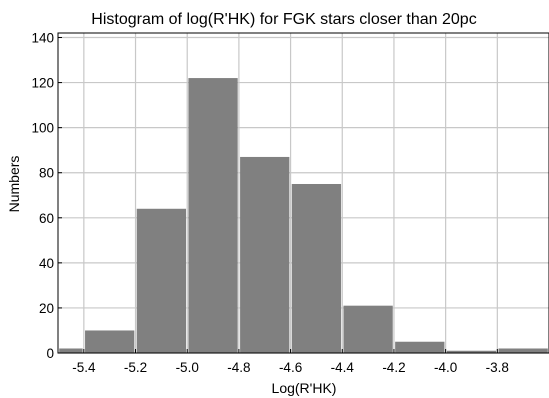 Image resolution: width=549 pixels, height=398 pixels. Describe the element at coordinates (50, 353) in the screenshot. I see `y-tick-label: 0` at that location.